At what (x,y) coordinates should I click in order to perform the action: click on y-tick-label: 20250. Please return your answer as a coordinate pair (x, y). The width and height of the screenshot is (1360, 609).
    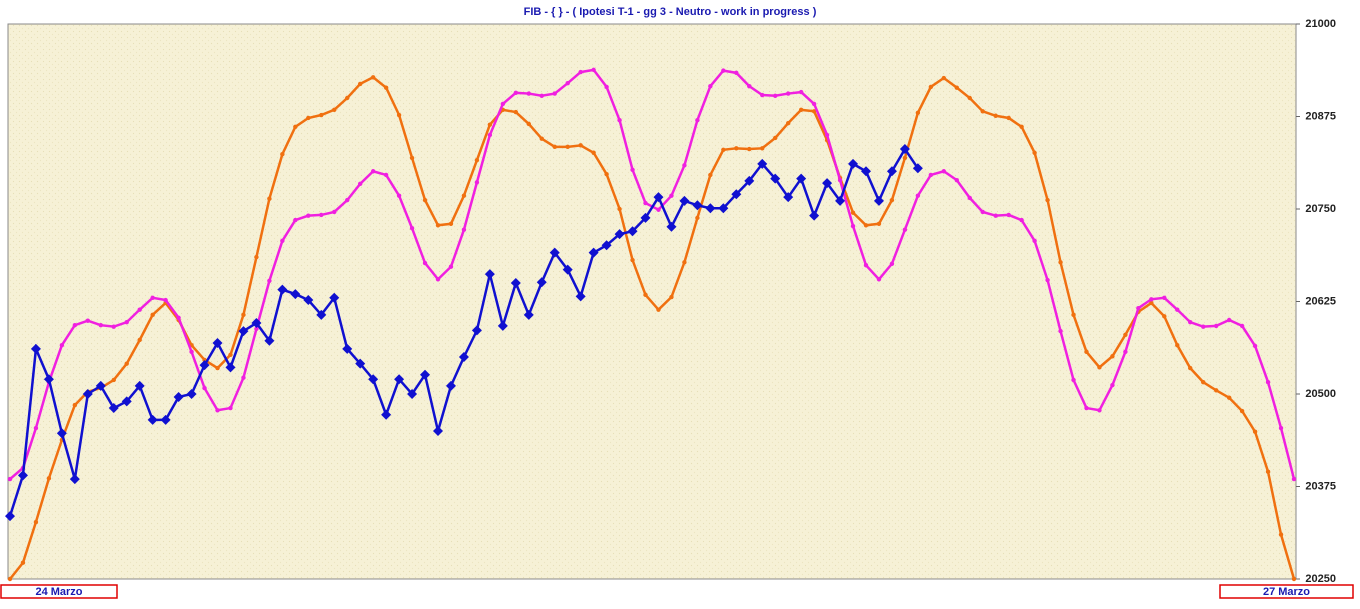
    Looking at the image, I should click on (1320, 579).